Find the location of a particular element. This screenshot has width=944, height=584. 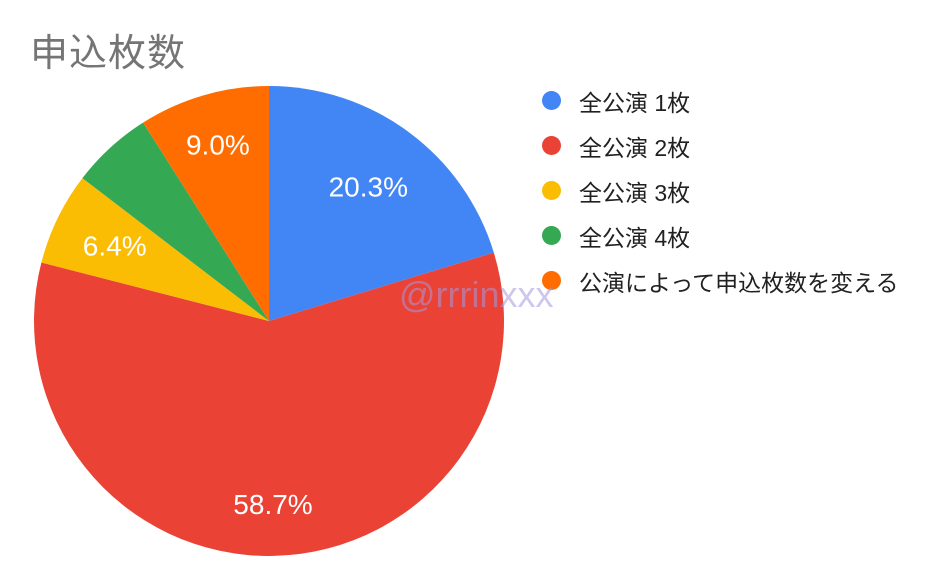

legend-label: 公演によって申込枚数を変える is located at coordinates (739, 282).